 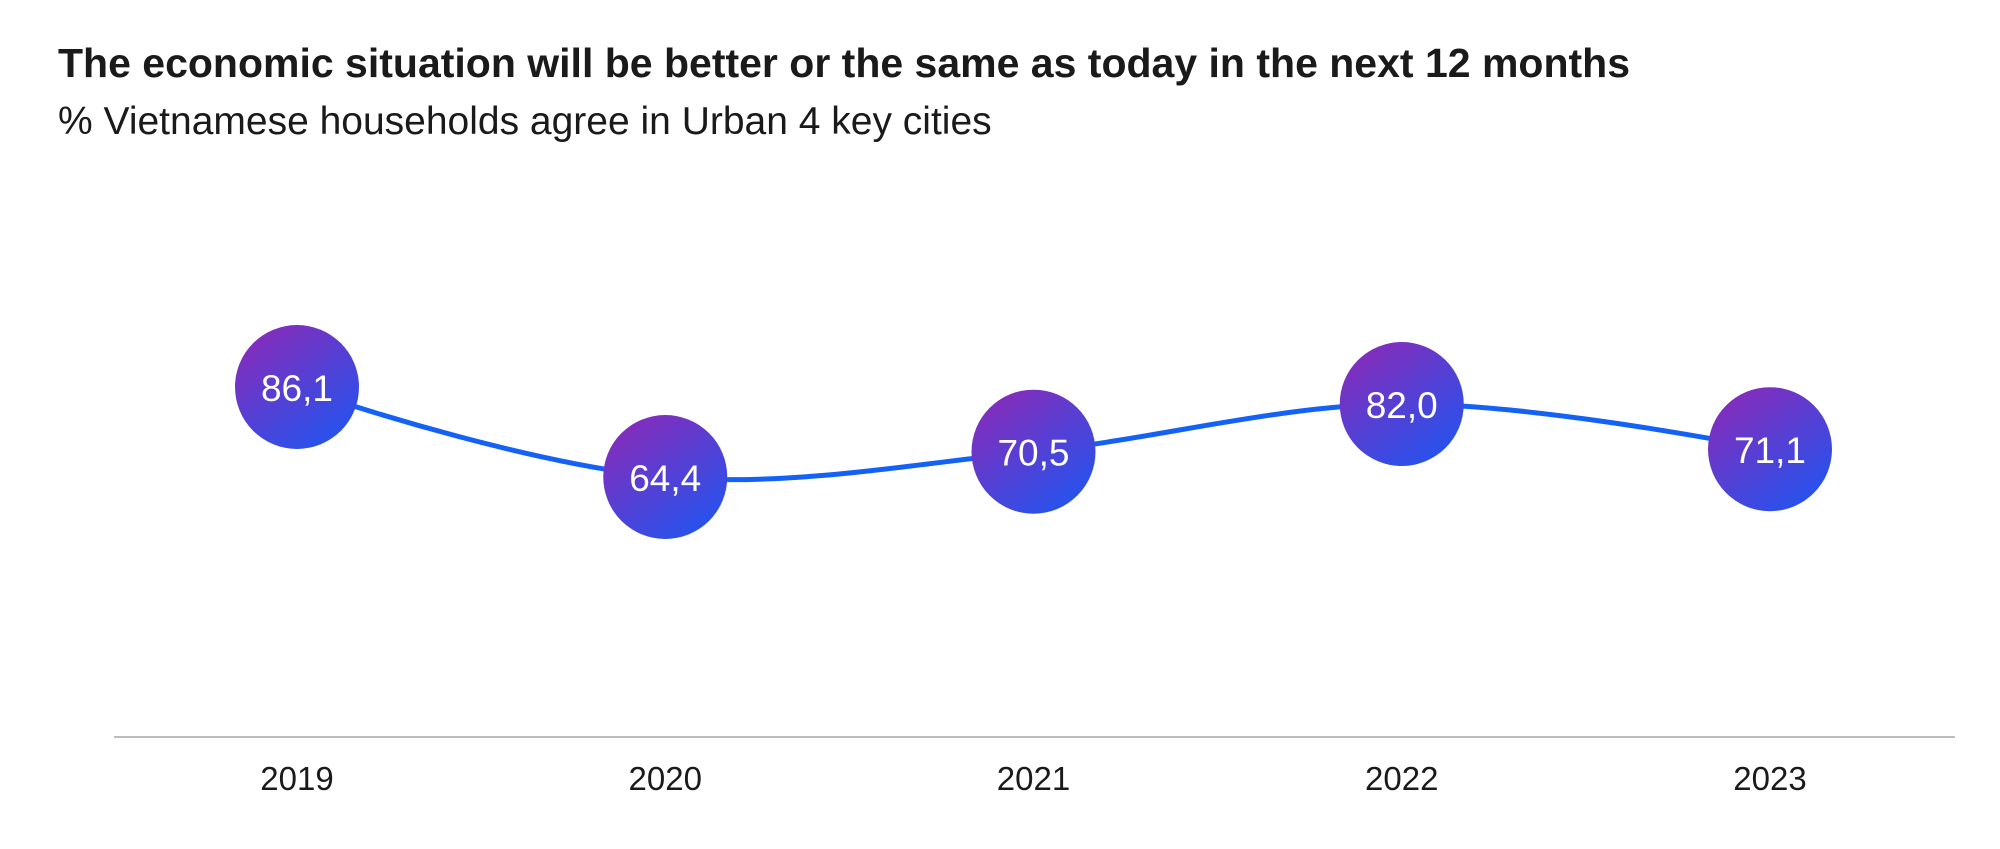 What do you see at coordinates (1769, 778) in the screenshot?
I see `x-tick-label: 2023` at bounding box center [1769, 778].